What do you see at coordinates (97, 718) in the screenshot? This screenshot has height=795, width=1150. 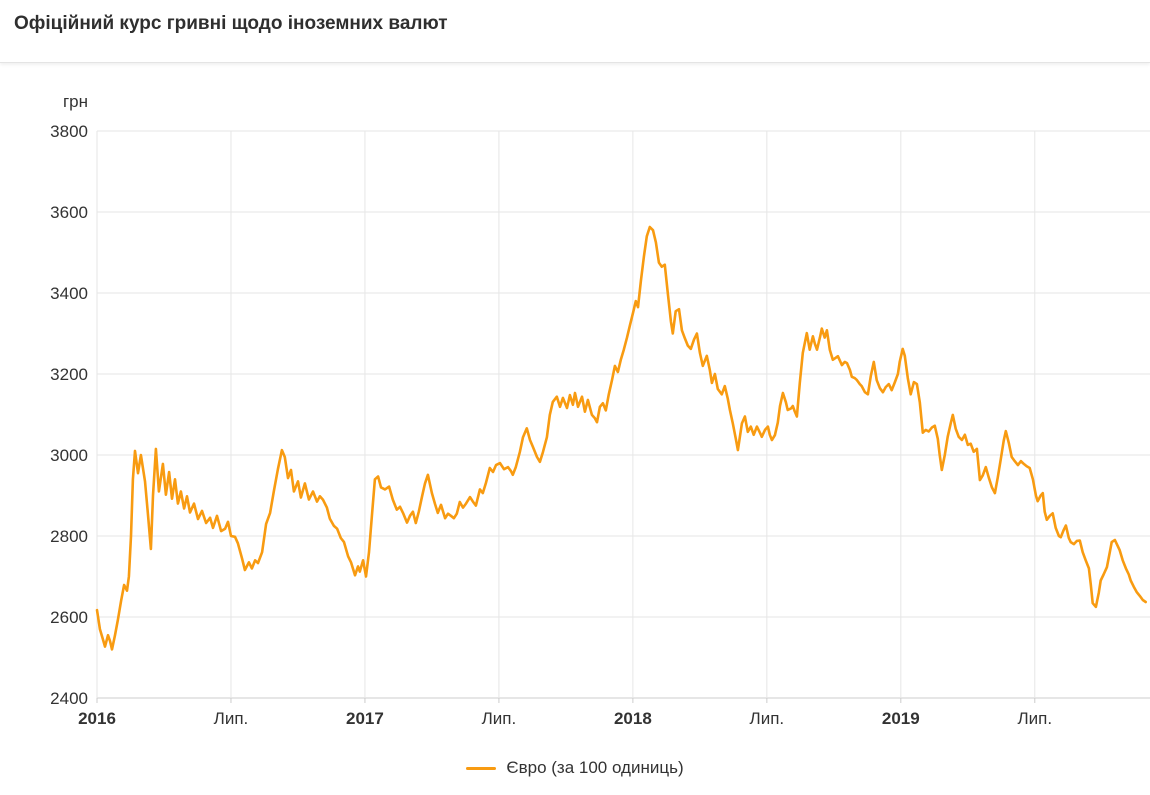 I see `x-axis-tick-label: 2016` at bounding box center [97, 718].